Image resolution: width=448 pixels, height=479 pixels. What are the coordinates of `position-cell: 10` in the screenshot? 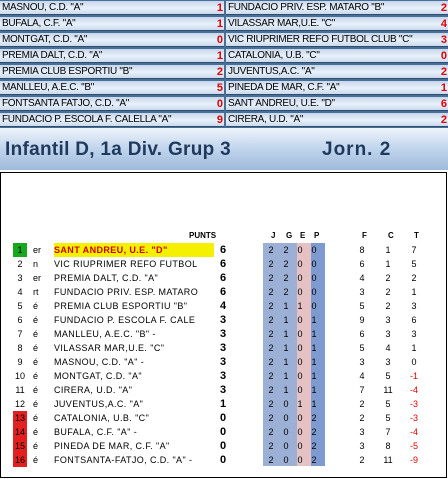 It's located at (19, 376).